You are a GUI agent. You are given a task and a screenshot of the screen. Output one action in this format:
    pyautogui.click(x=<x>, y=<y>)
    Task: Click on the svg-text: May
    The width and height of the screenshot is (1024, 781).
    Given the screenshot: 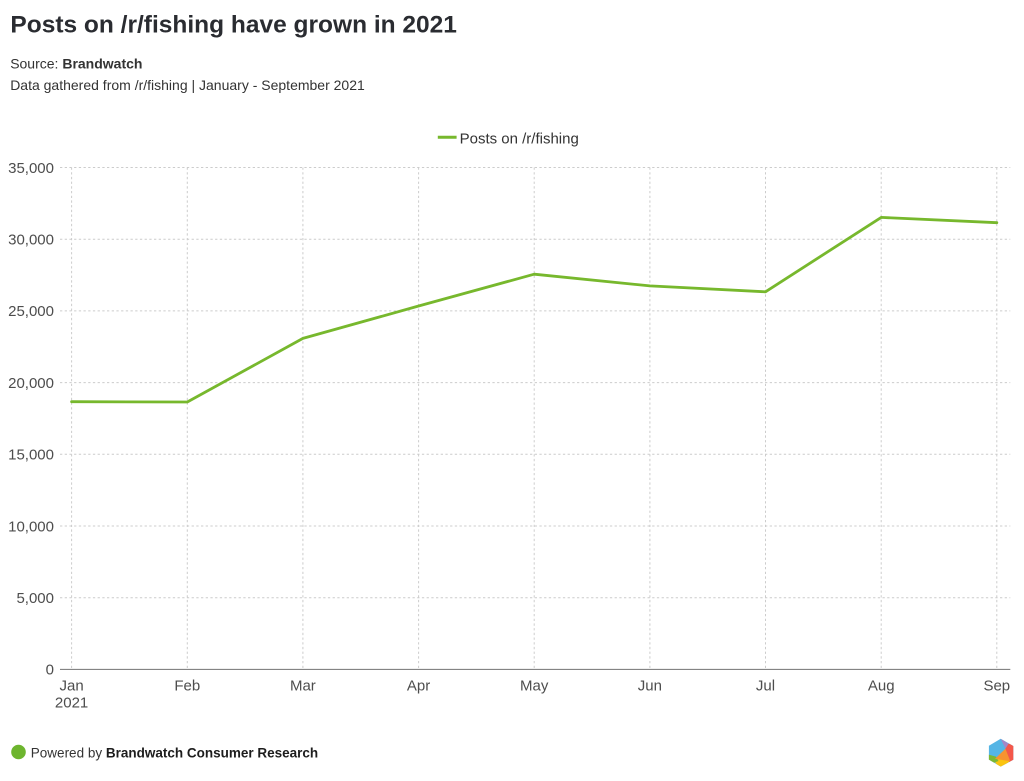 What is the action you would take?
    pyautogui.click(x=534, y=686)
    